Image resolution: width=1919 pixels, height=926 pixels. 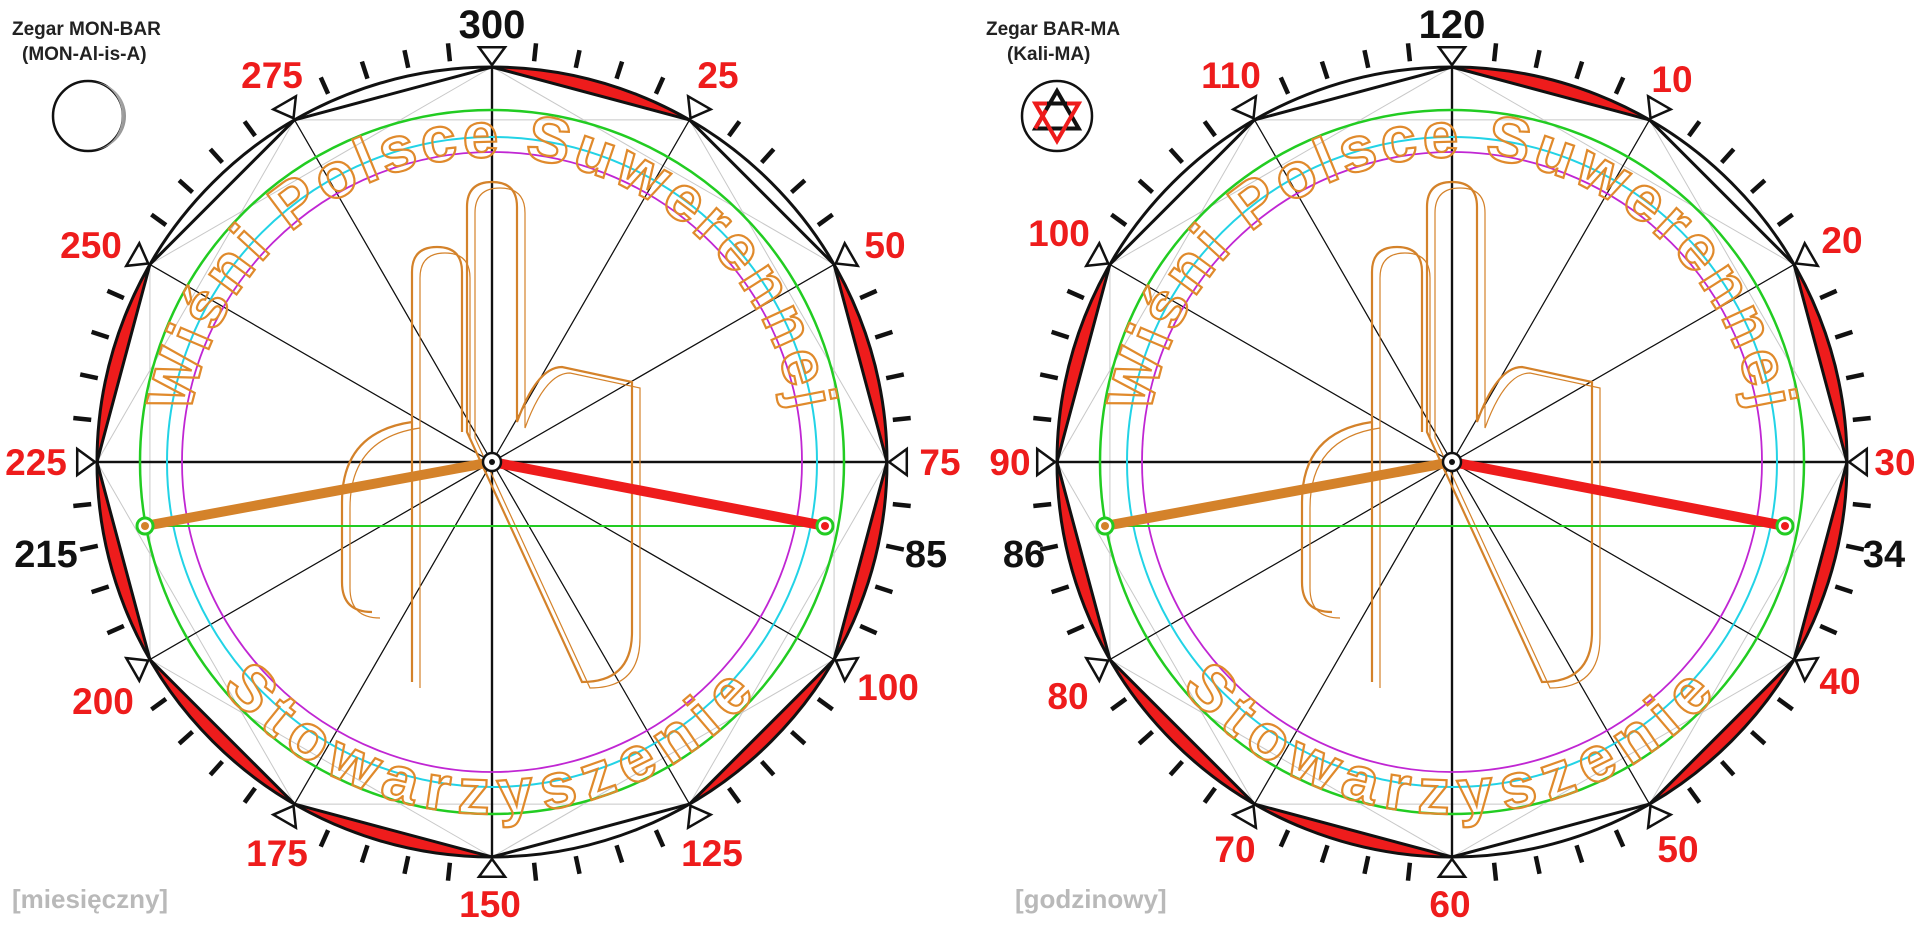 I want to click on clock-caption: [godzinowy], so click(x=1091, y=899).